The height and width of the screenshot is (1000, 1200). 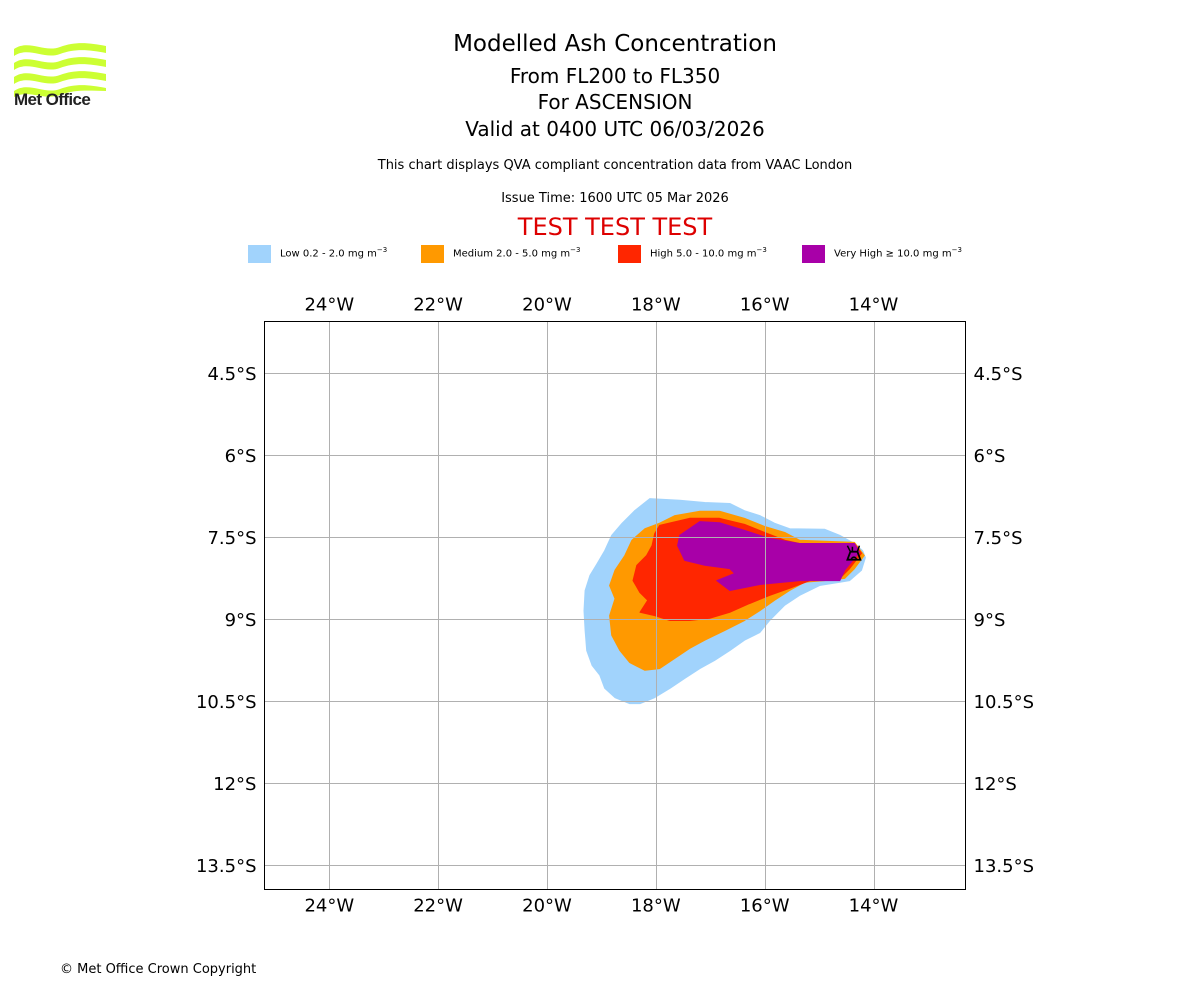 What do you see at coordinates (990, 620) in the screenshot?
I see `lat-tick-label-right: 9°S` at bounding box center [990, 620].